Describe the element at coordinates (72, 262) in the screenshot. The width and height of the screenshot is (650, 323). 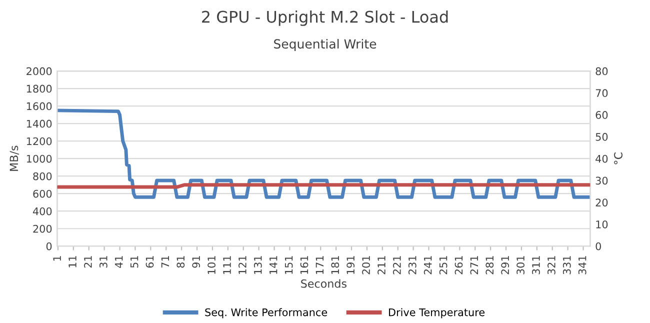
I see `x-tick-label: 11` at that location.